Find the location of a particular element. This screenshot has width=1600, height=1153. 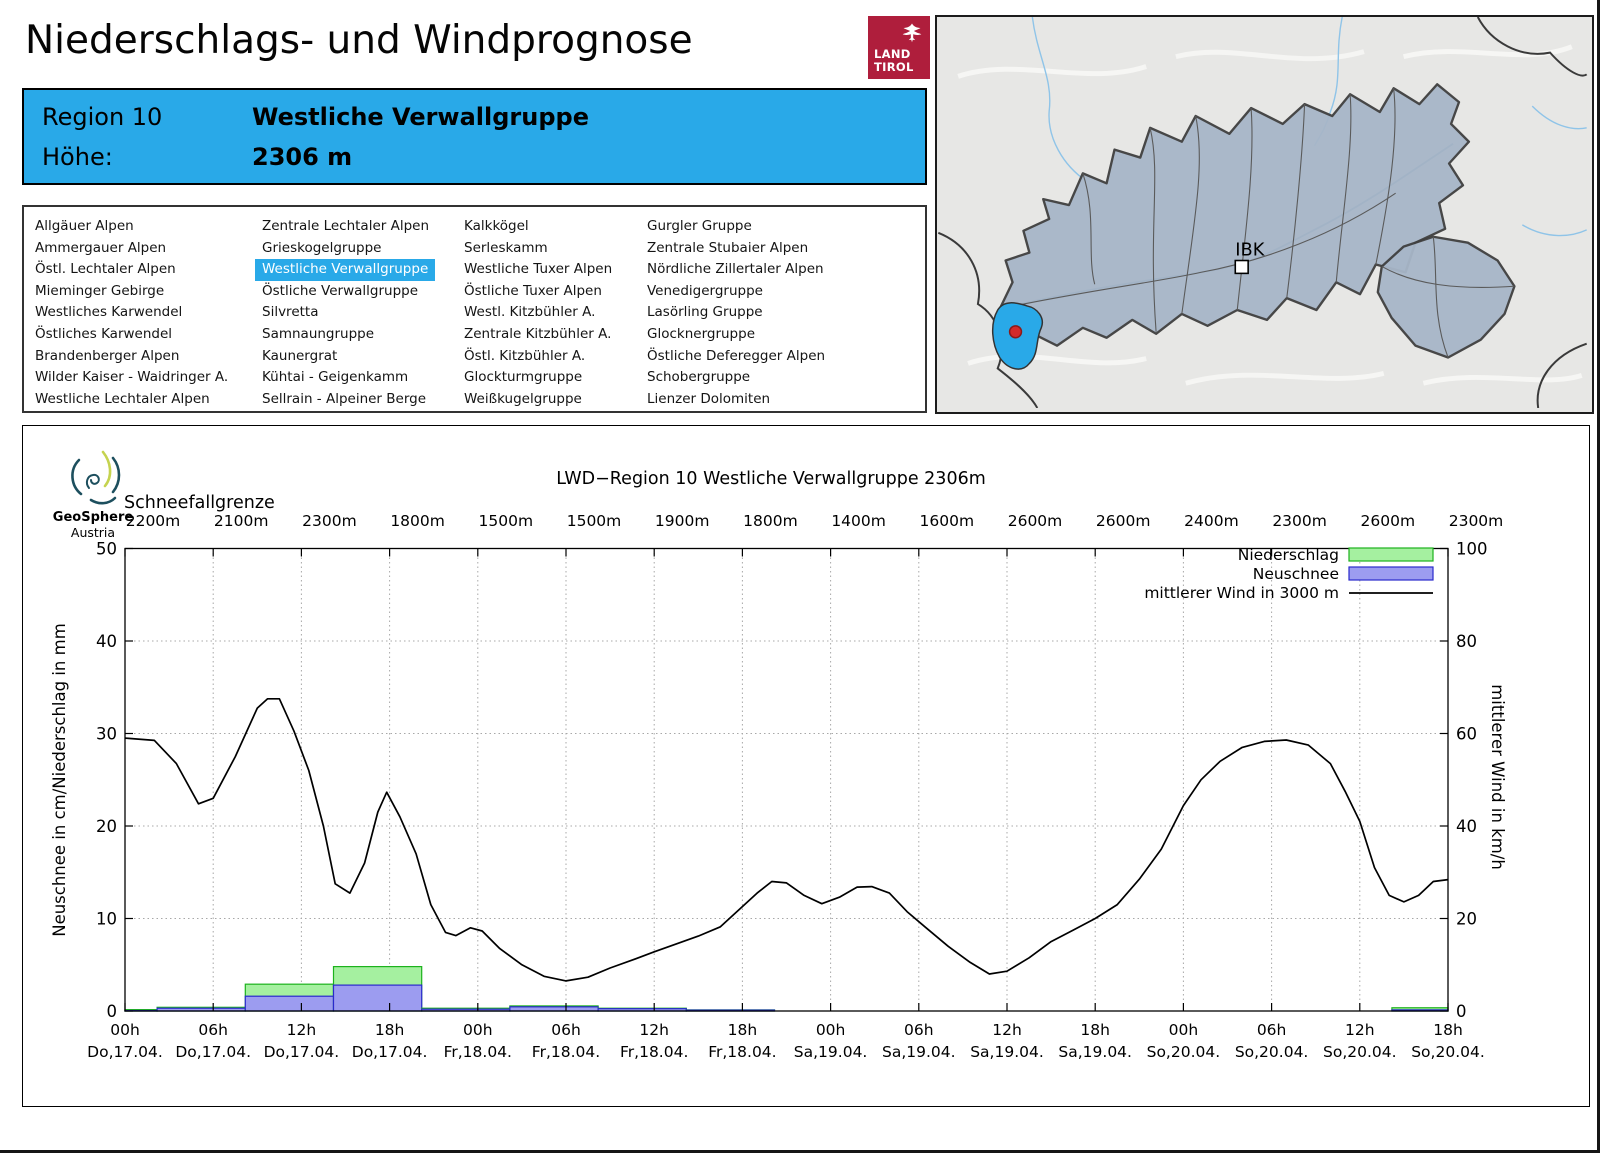

region-list-item: Zentrale Stubaier Alpen is located at coordinates (728, 247).